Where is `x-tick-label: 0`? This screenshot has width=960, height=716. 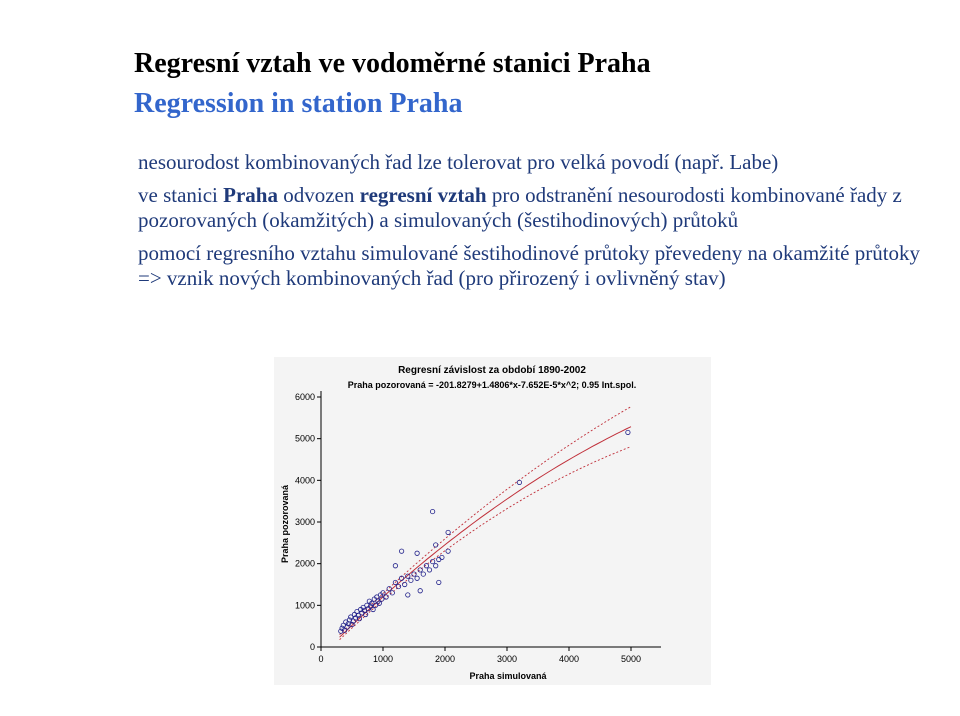 x-tick-label: 0 is located at coordinates (320, 659).